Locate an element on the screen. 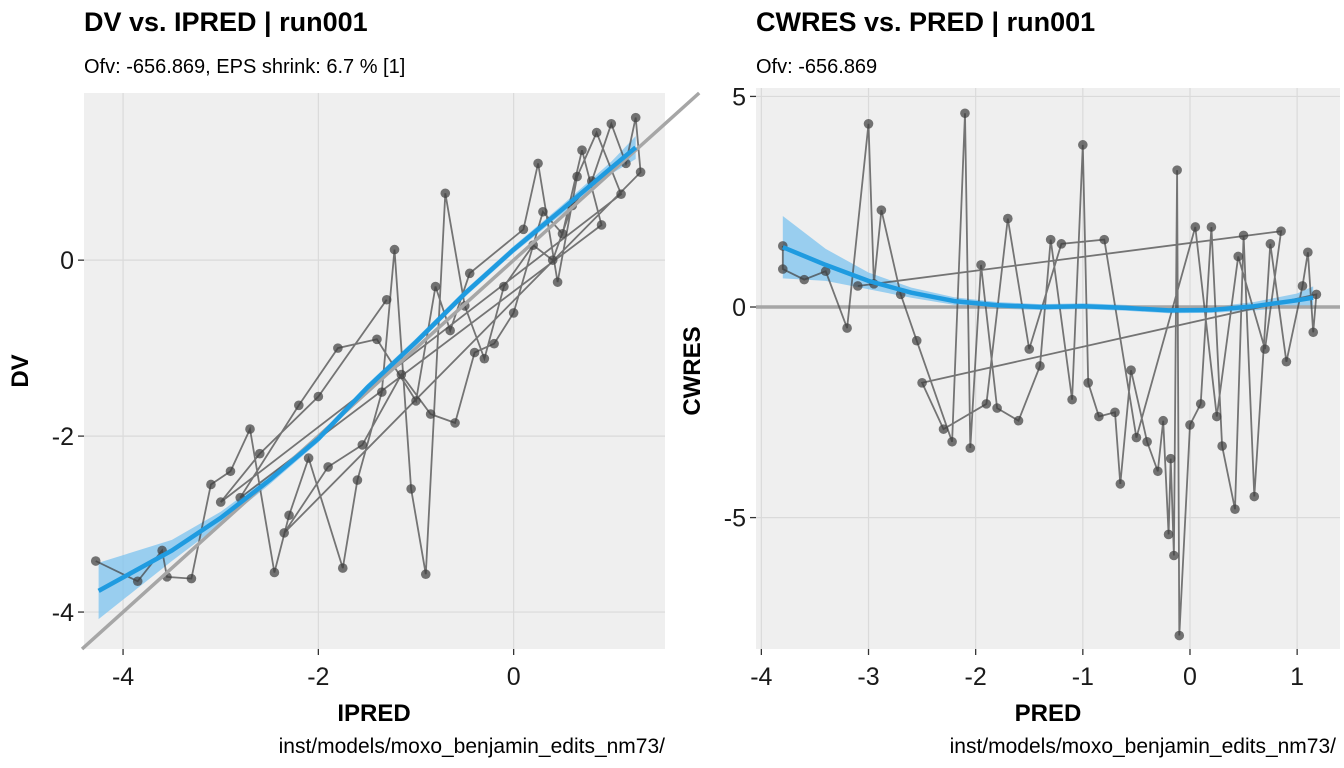 The image size is (1344, 768). dv-ipred-y-tick-label: -4 is located at coordinates (63, 613).